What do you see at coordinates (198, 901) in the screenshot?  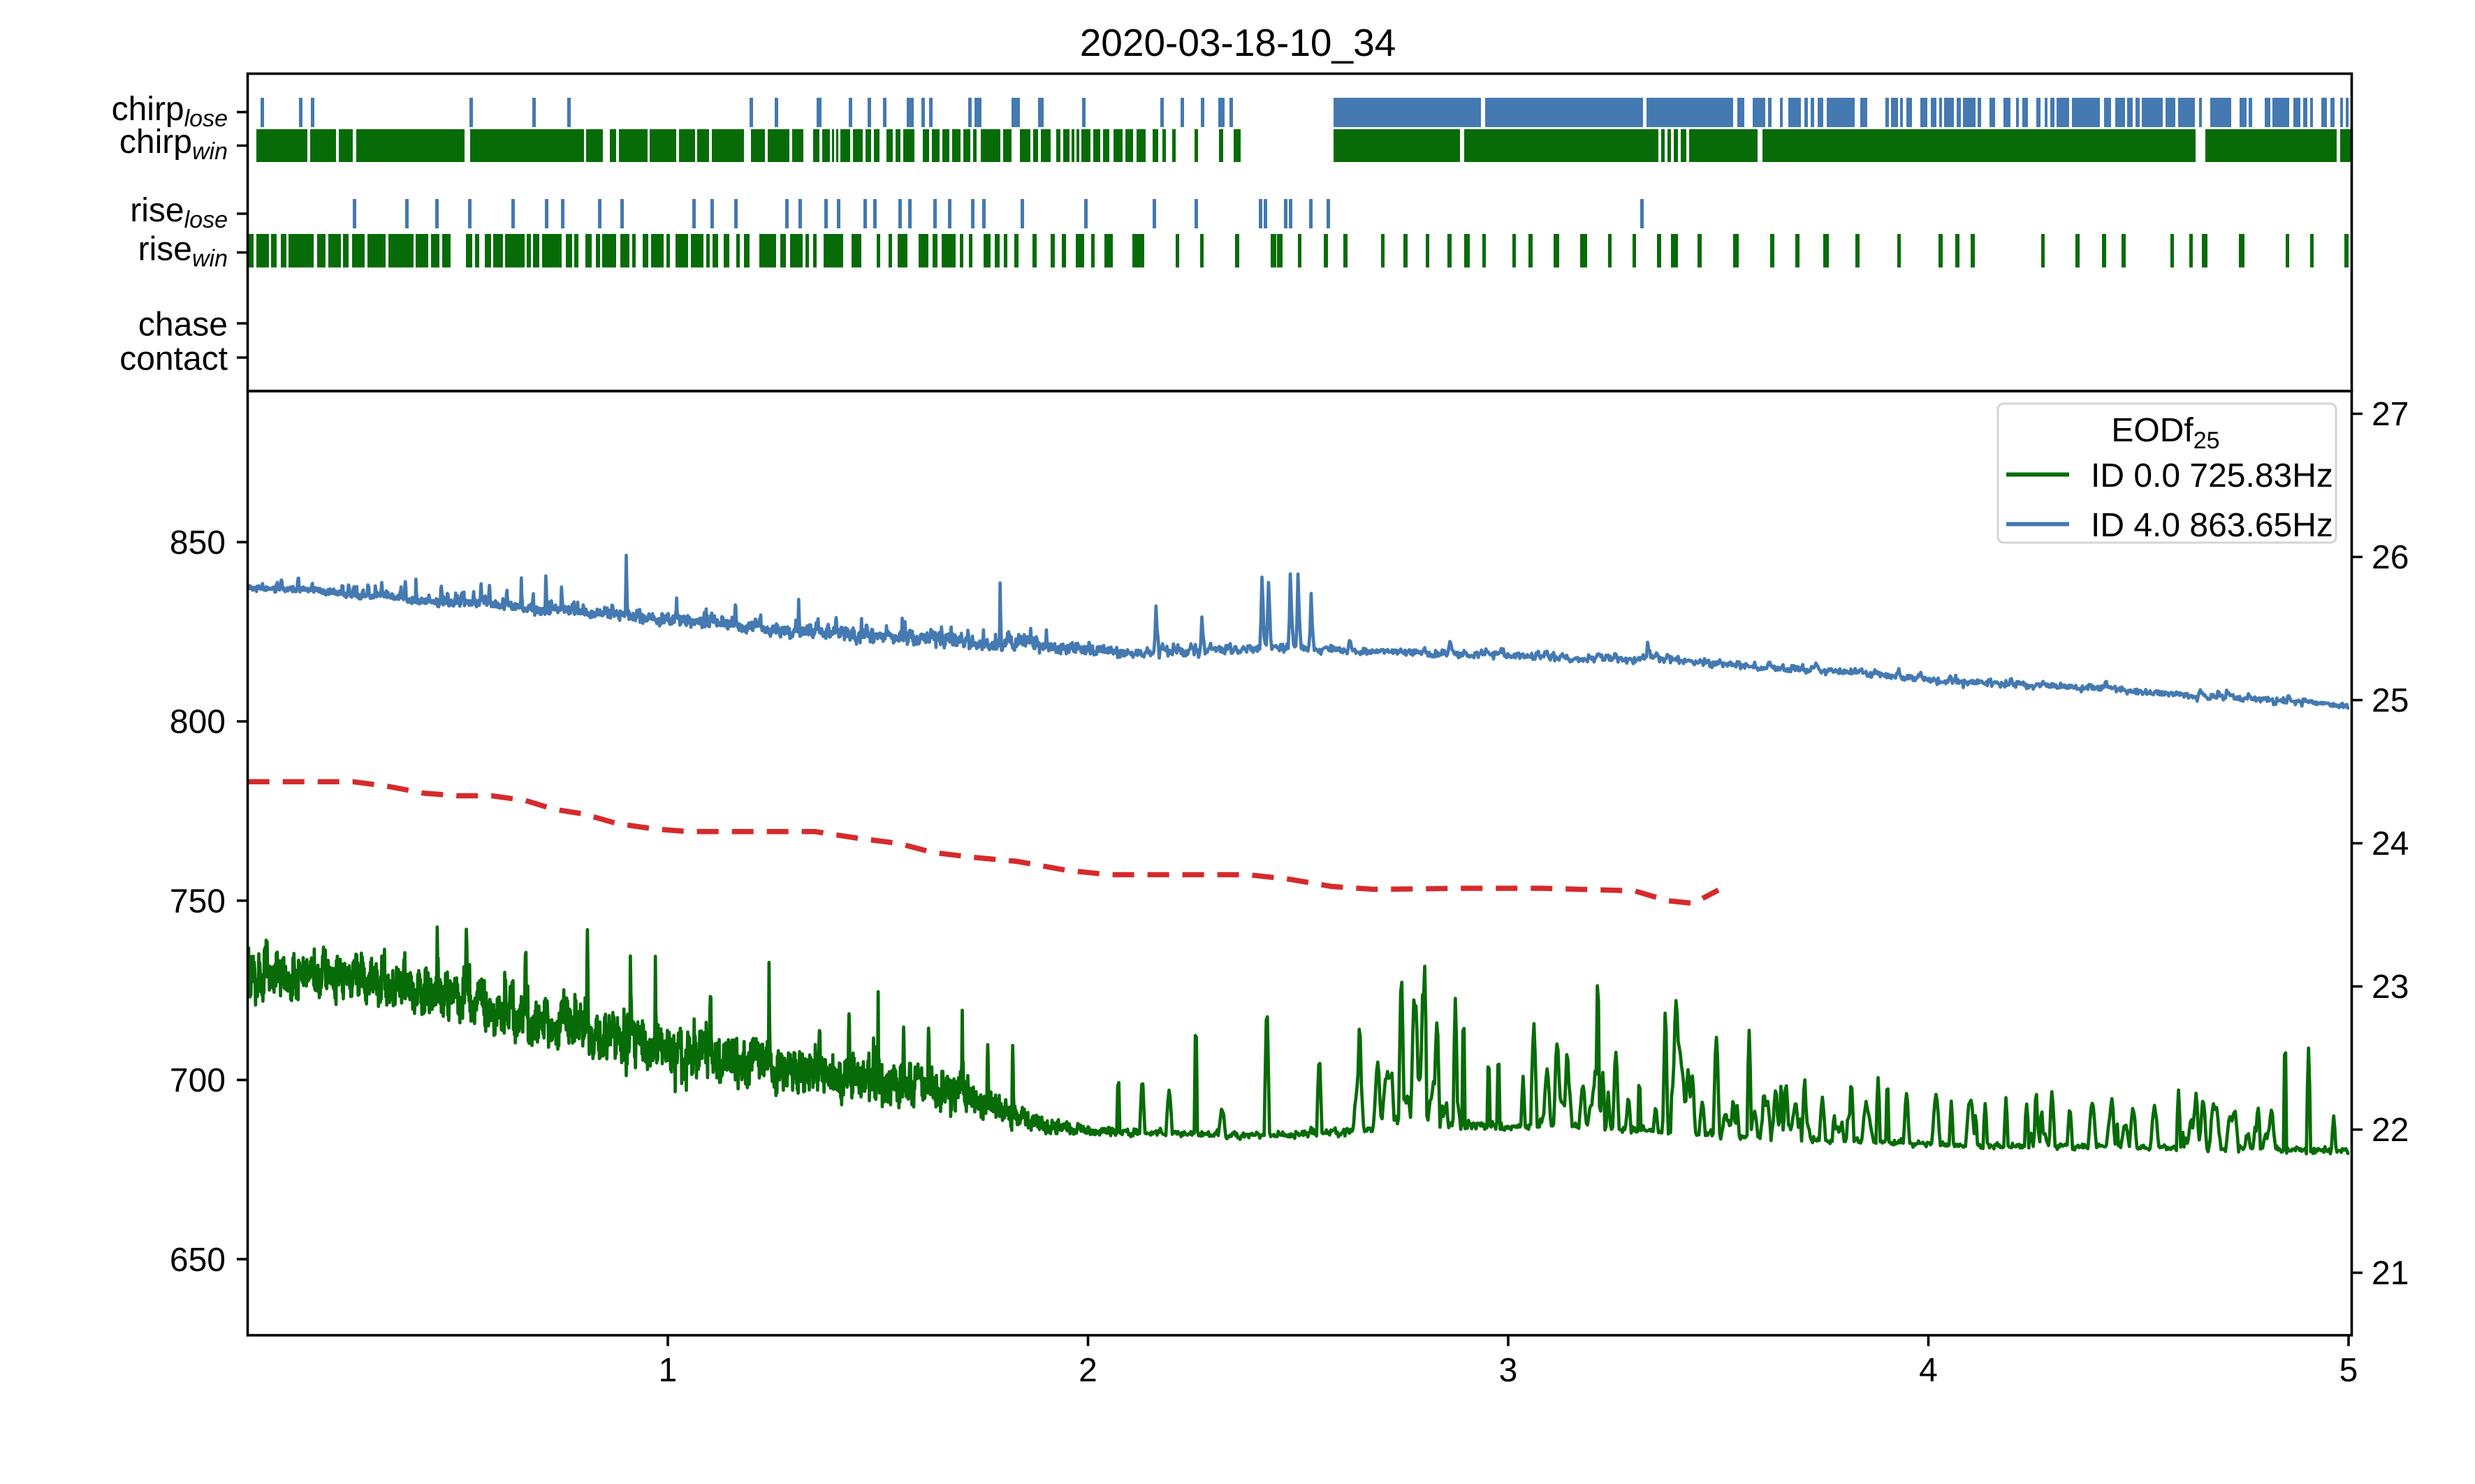 I see `svg-text: 750` at bounding box center [198, 901].